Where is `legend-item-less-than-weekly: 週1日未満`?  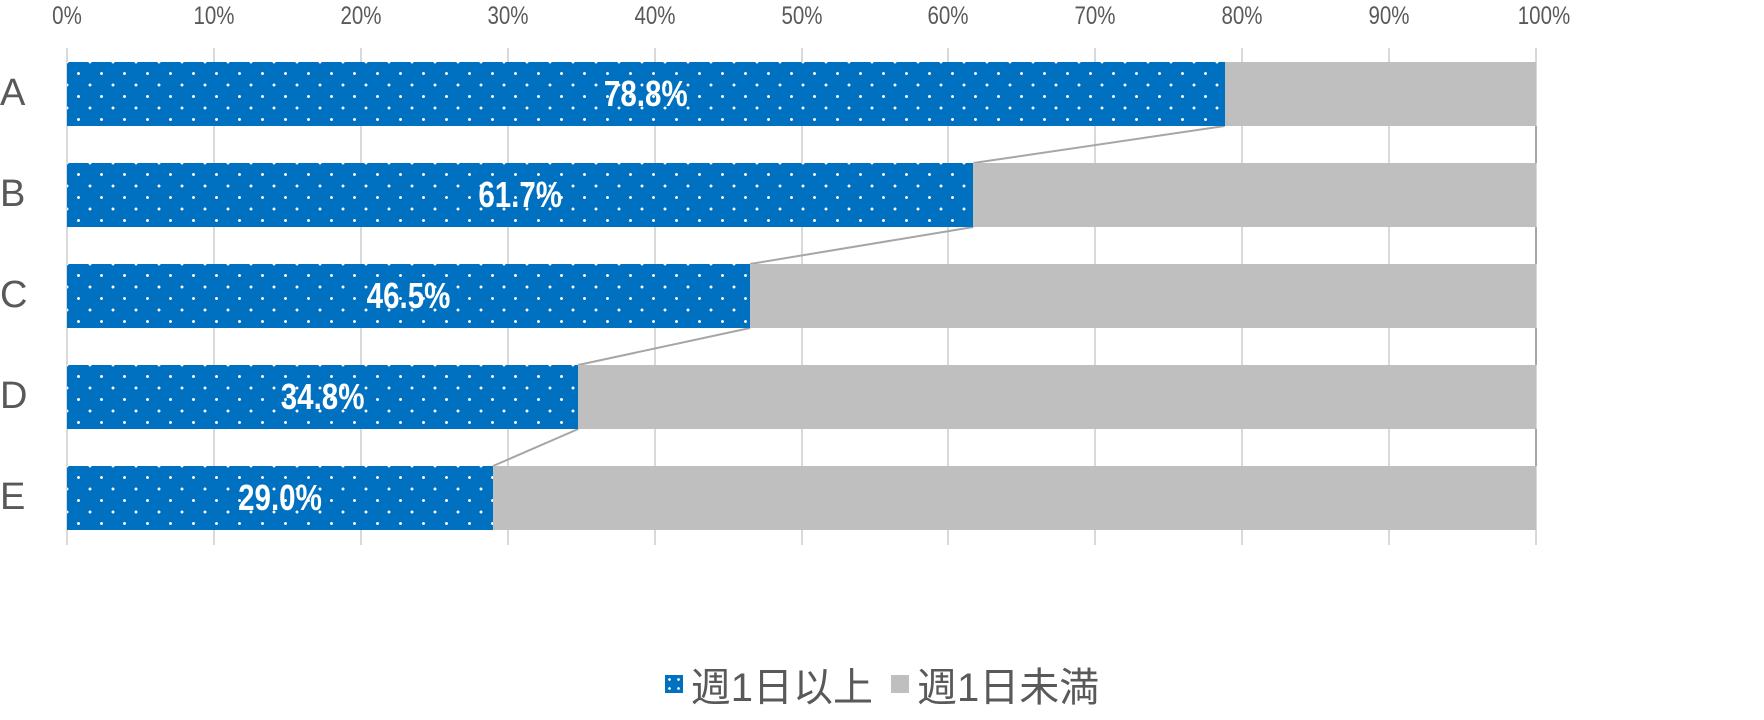 legend-item-less-than-weekly: 週1日未満 is located at coordinates (995, 684).